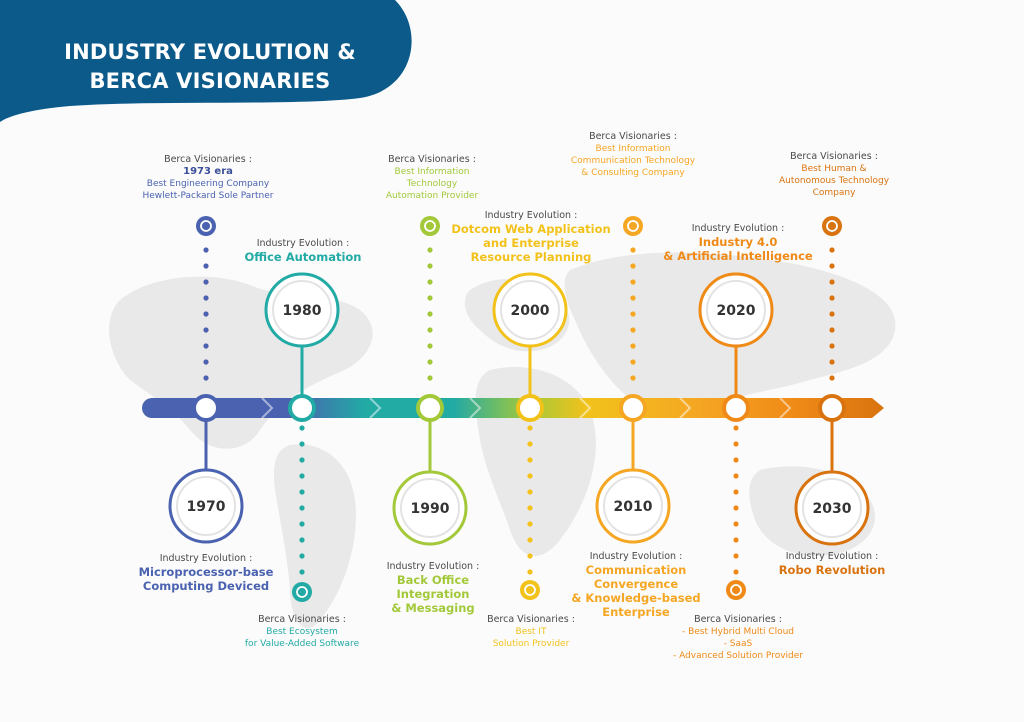 This screenshot has width=1024, height=722. Describe the element at coordinates (206, 586) in the screenshot. I see `evolution-label-1970-line: Computing Deviced` at that location.